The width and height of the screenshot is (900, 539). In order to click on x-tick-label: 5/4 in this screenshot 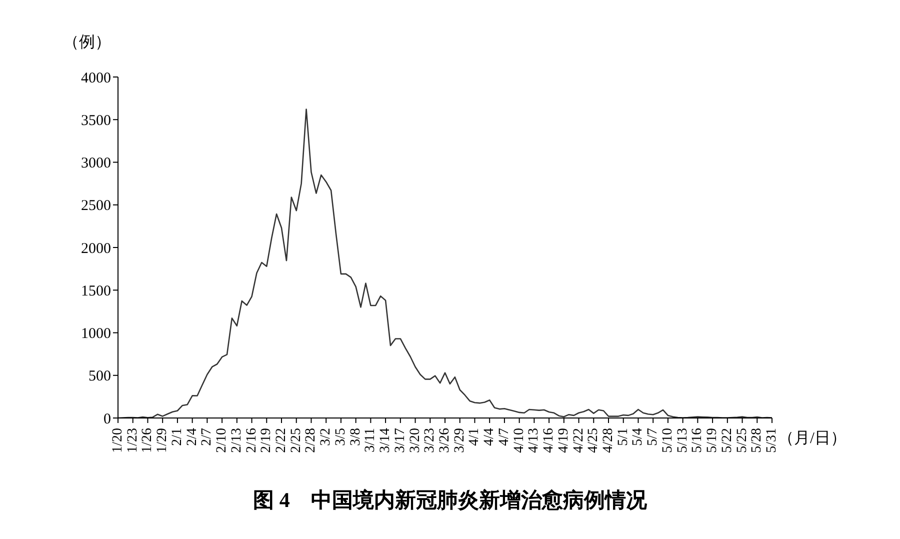, I will do `click(638, 437)`.